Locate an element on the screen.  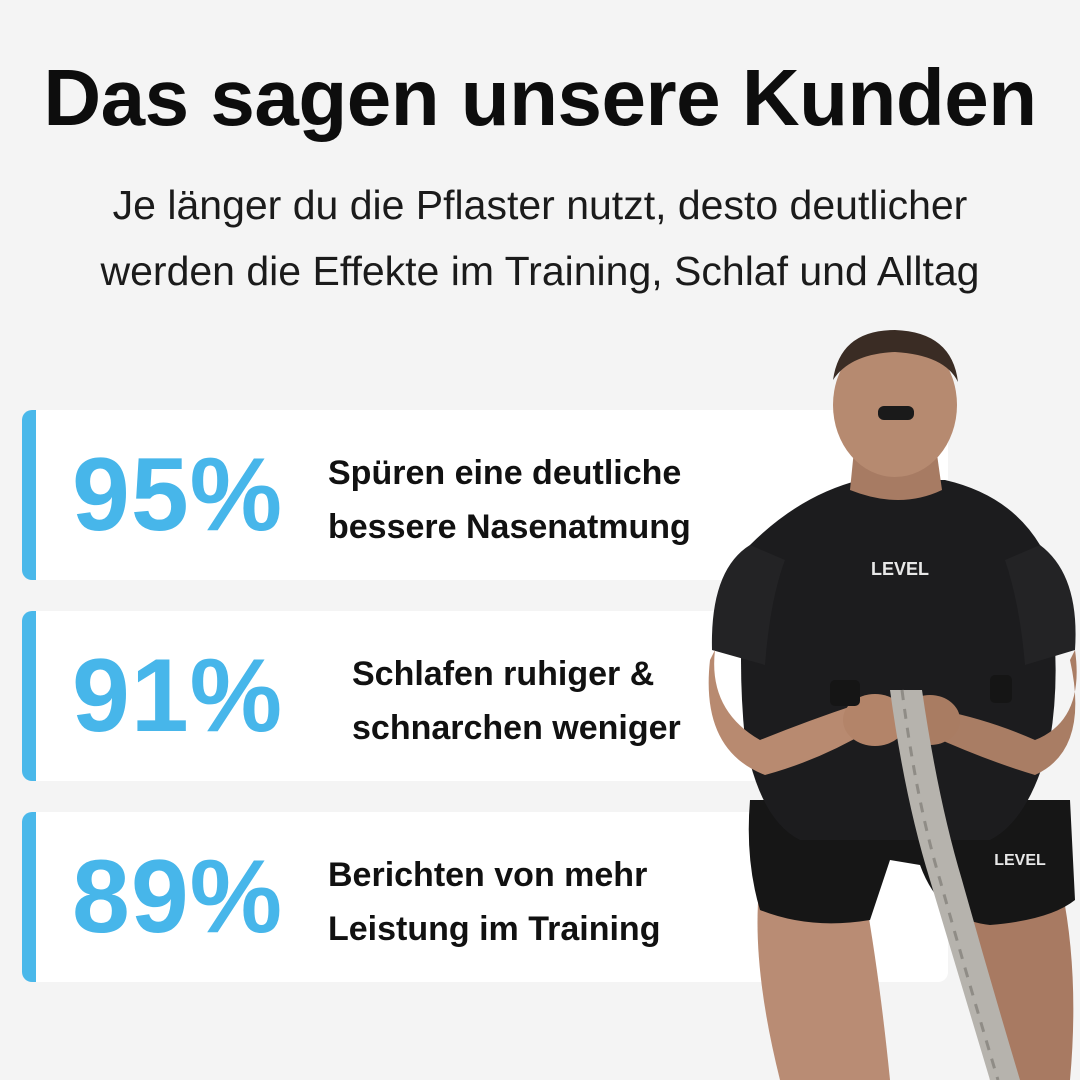
stat-description-line-2: schnarchen weniger is located at coordinates (516, 728).